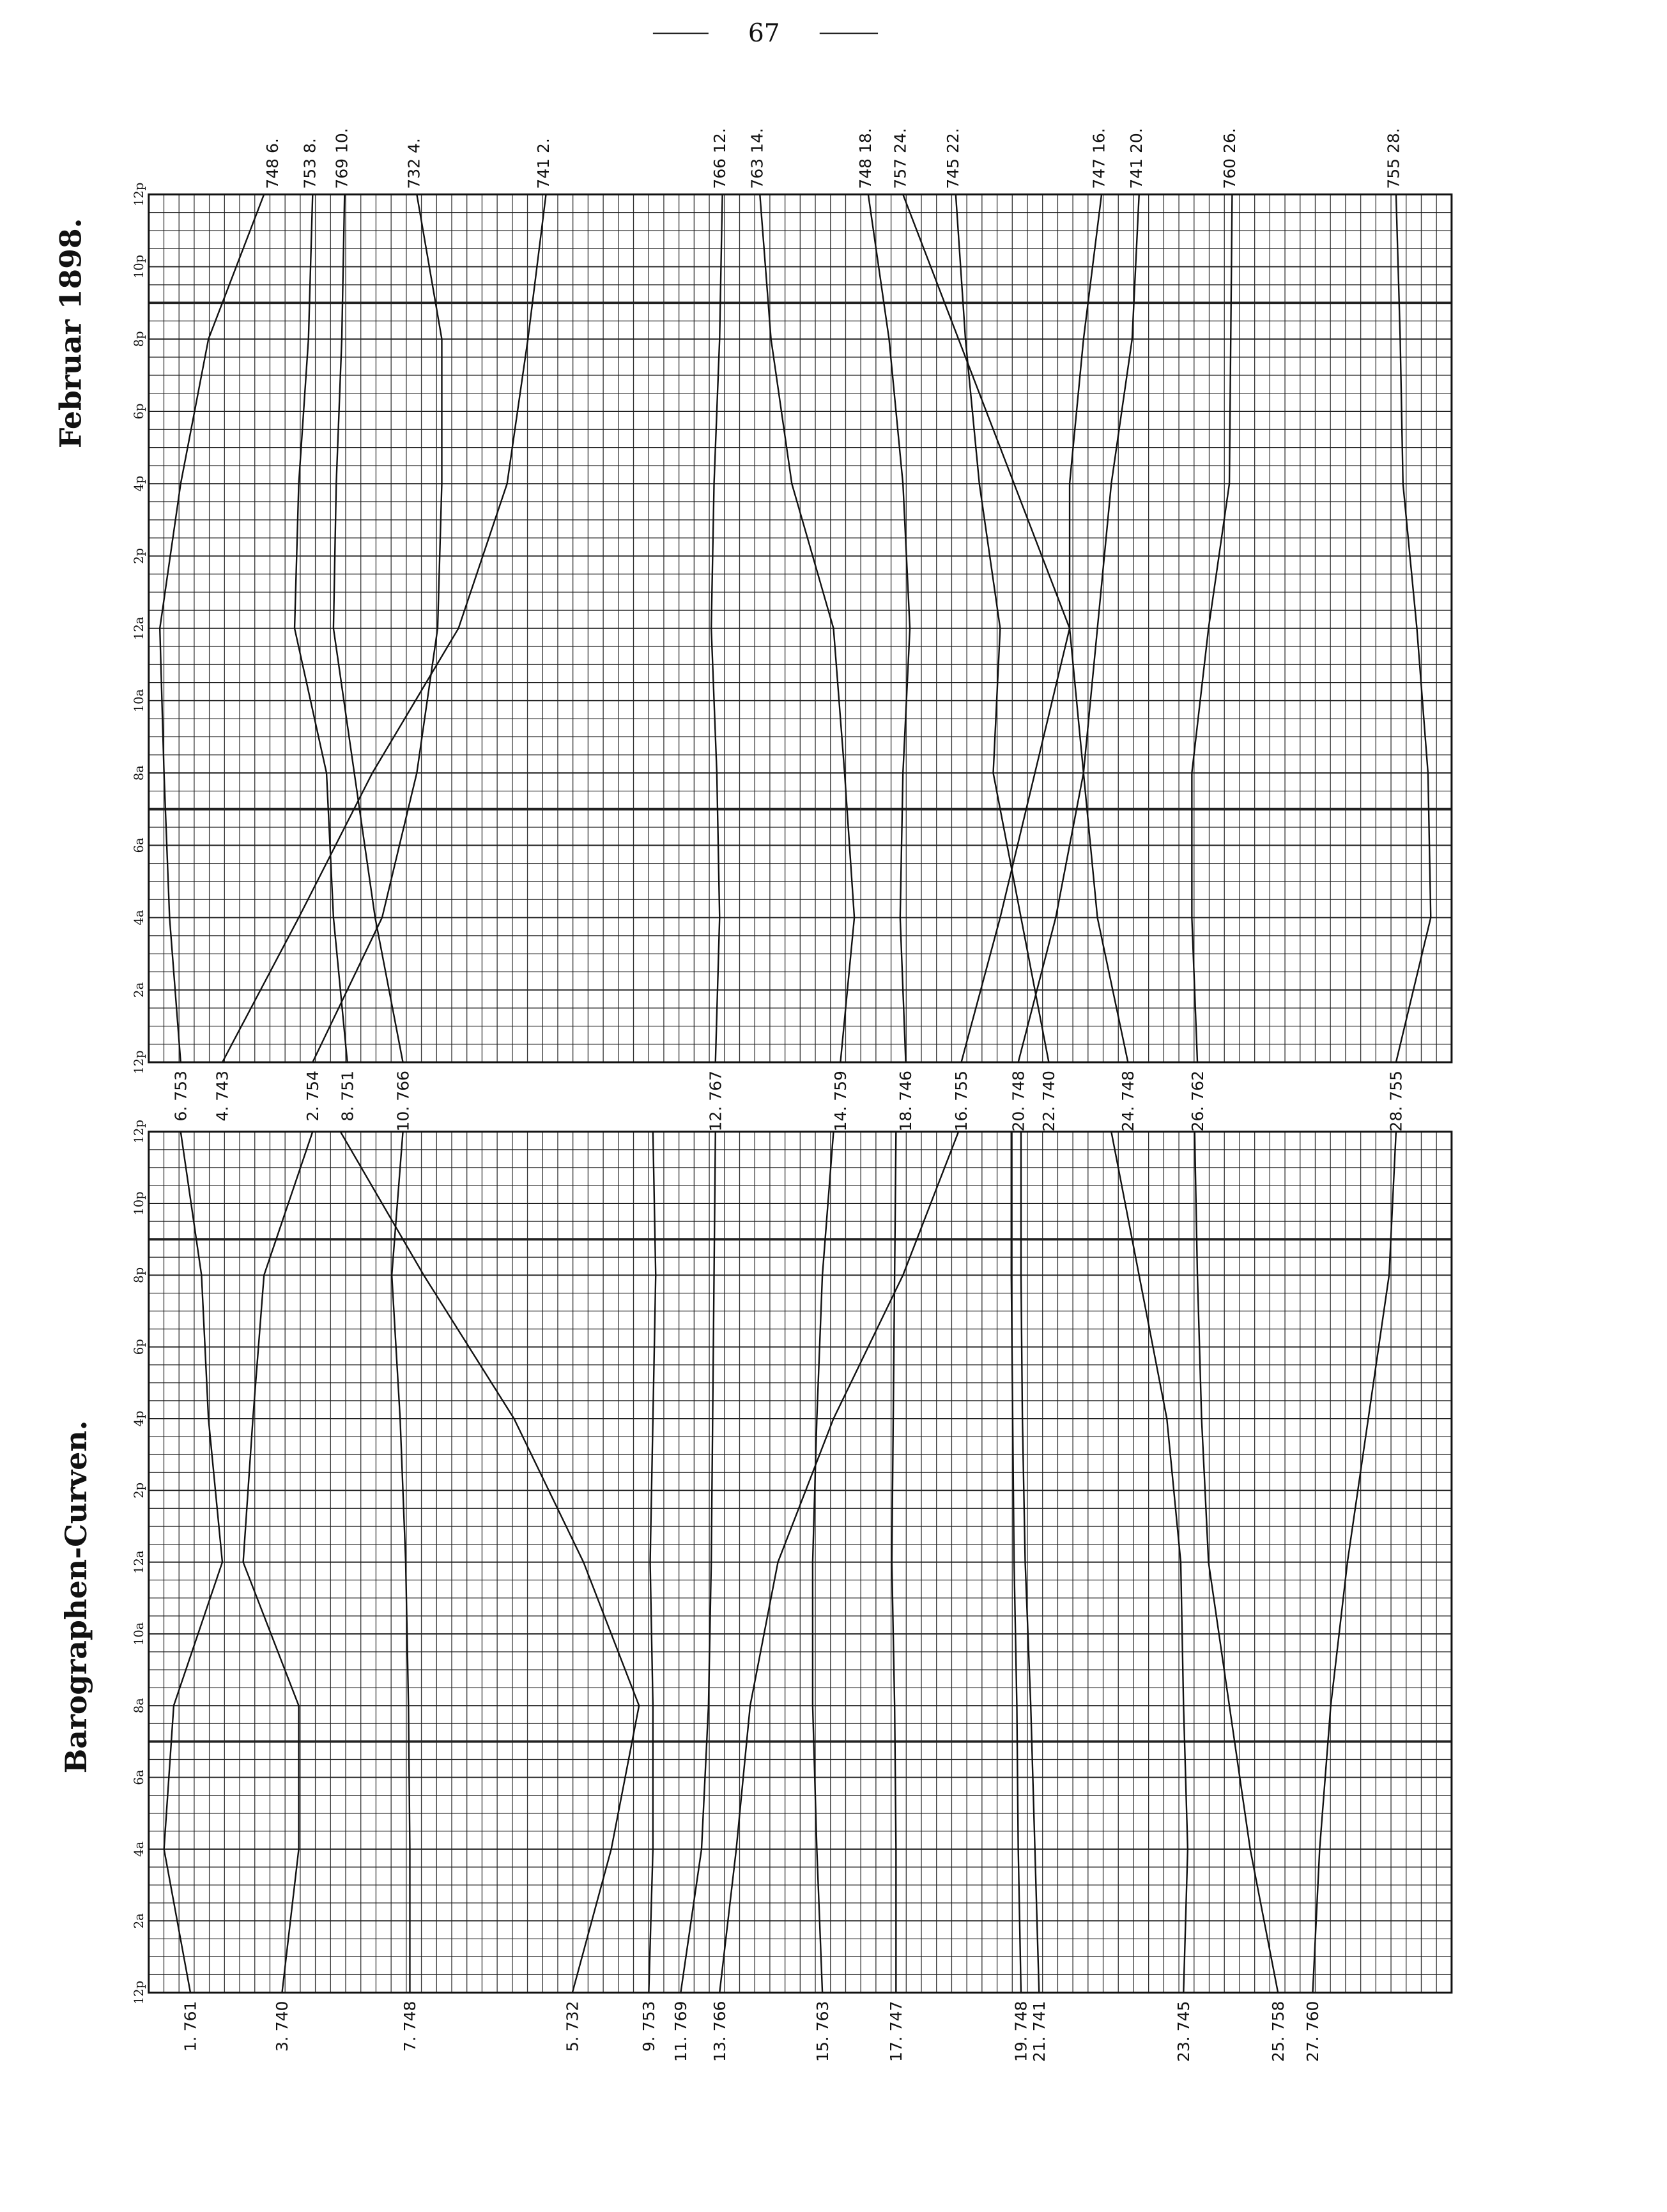  Describe the element at coordinates (715, 1101) in the screenshot. I see `curve-start-label: 12. 767` at that location.